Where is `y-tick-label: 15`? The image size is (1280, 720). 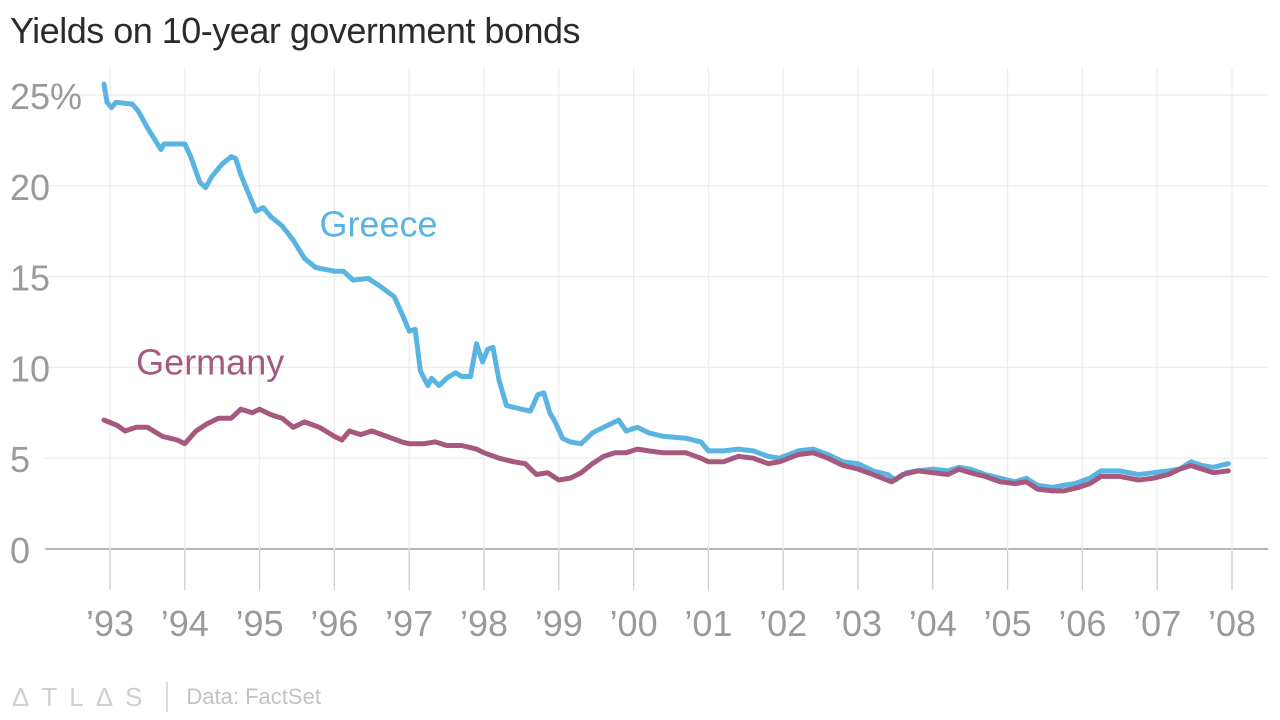 y-tick-label: 15 is located at coordinates (30, 278).